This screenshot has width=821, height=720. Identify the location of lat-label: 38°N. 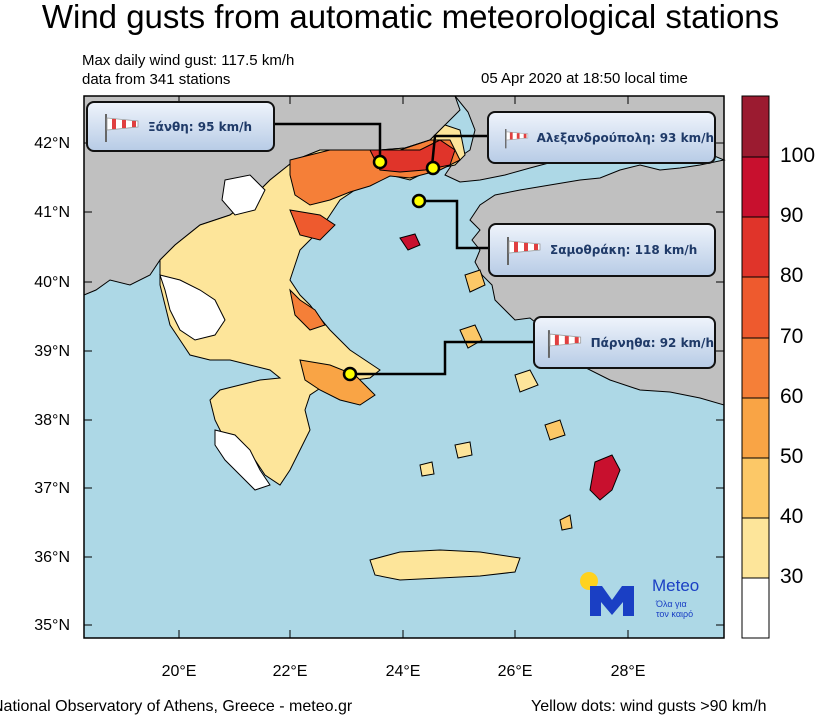
(52, 420).